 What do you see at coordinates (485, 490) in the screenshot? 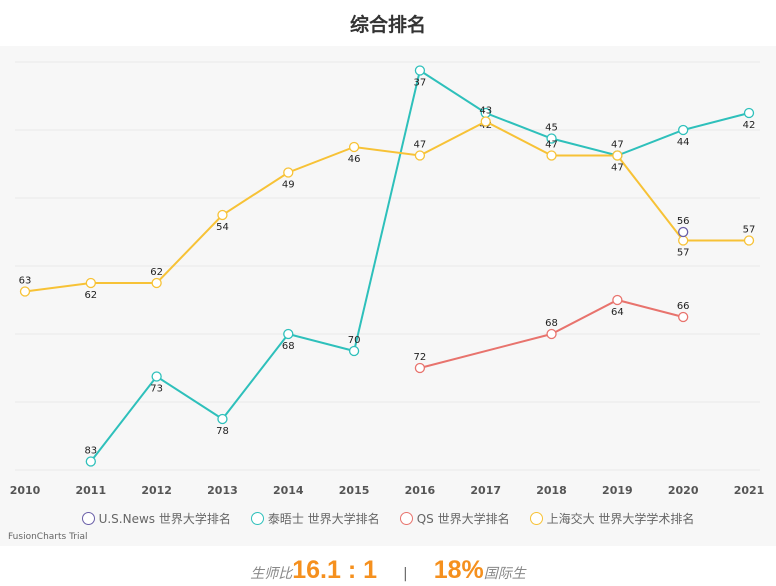
I see `x-tick-label: 2017` at bounding box center [485, 490].